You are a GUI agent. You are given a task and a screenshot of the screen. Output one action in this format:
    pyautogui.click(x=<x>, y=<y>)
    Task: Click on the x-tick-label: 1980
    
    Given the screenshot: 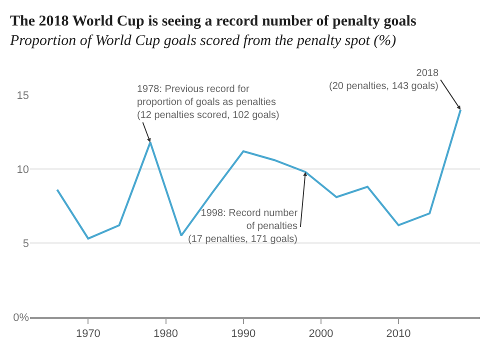 What is the action you would take?
    pyautogui.click(x=166, y=334)
    